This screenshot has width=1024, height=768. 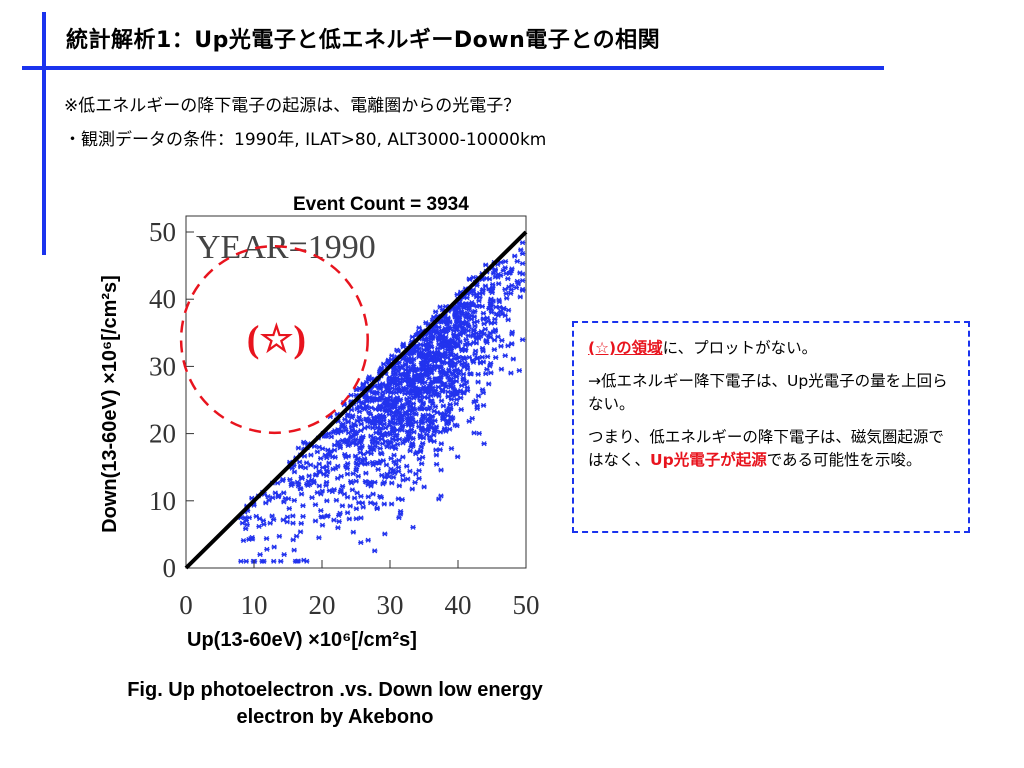 What do you see at coordinates (162, 299) in the screenshot?
I see `y-tick-label: 40` at bounding box center [162, 299].